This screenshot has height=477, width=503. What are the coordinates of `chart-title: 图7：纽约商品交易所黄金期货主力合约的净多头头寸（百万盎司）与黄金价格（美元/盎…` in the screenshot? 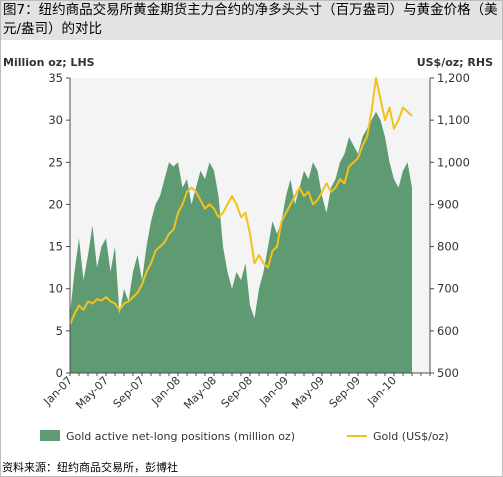 It's located at (250, 19).